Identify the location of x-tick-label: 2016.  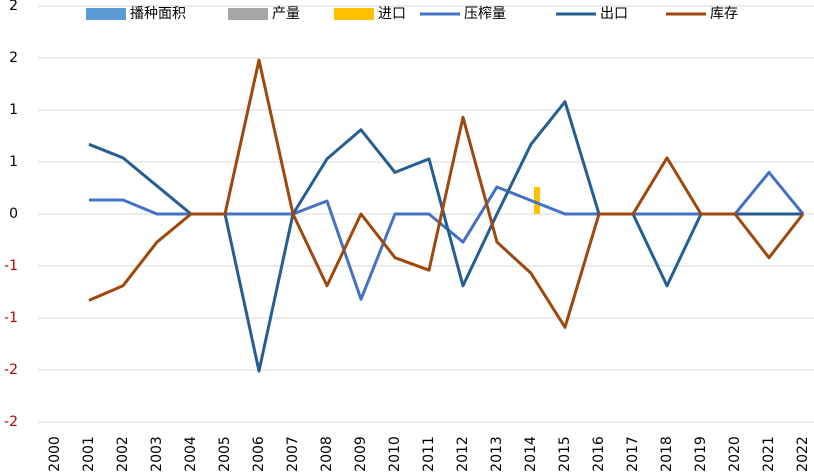
(599, 454).